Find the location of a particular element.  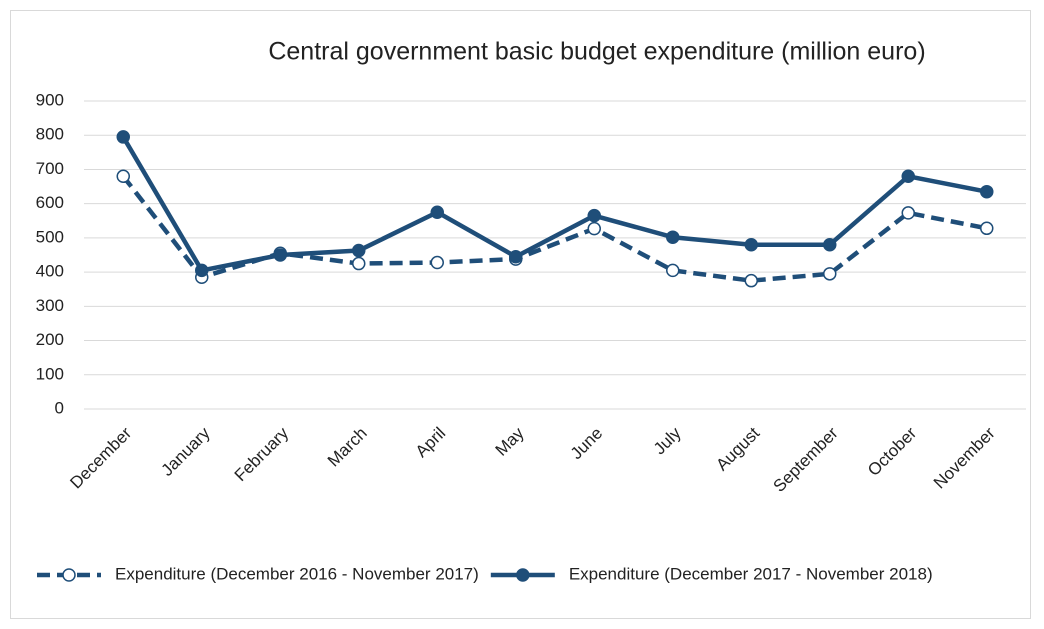

y-tick-label: 600 is located at coordinates (50, 202).